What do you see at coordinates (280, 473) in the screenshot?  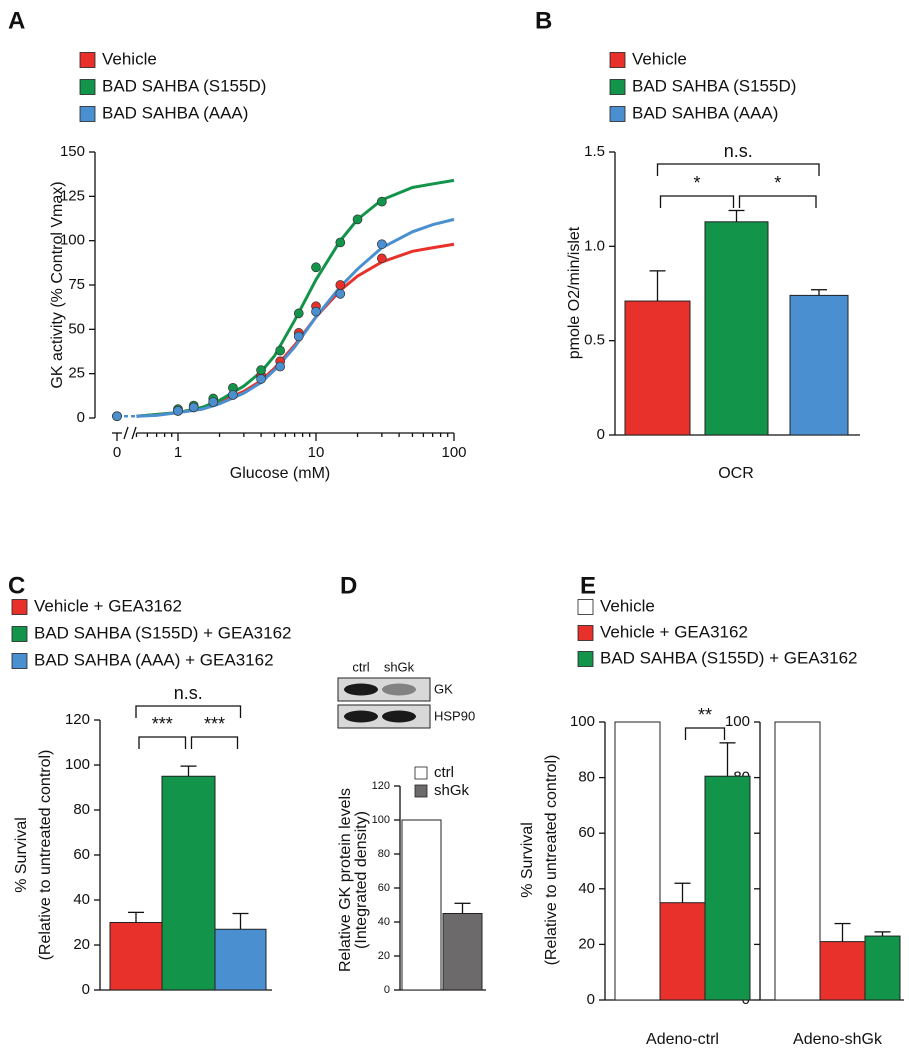 I see `x-axis-label: Glucose (mM)` at bounding box center [280, 473].